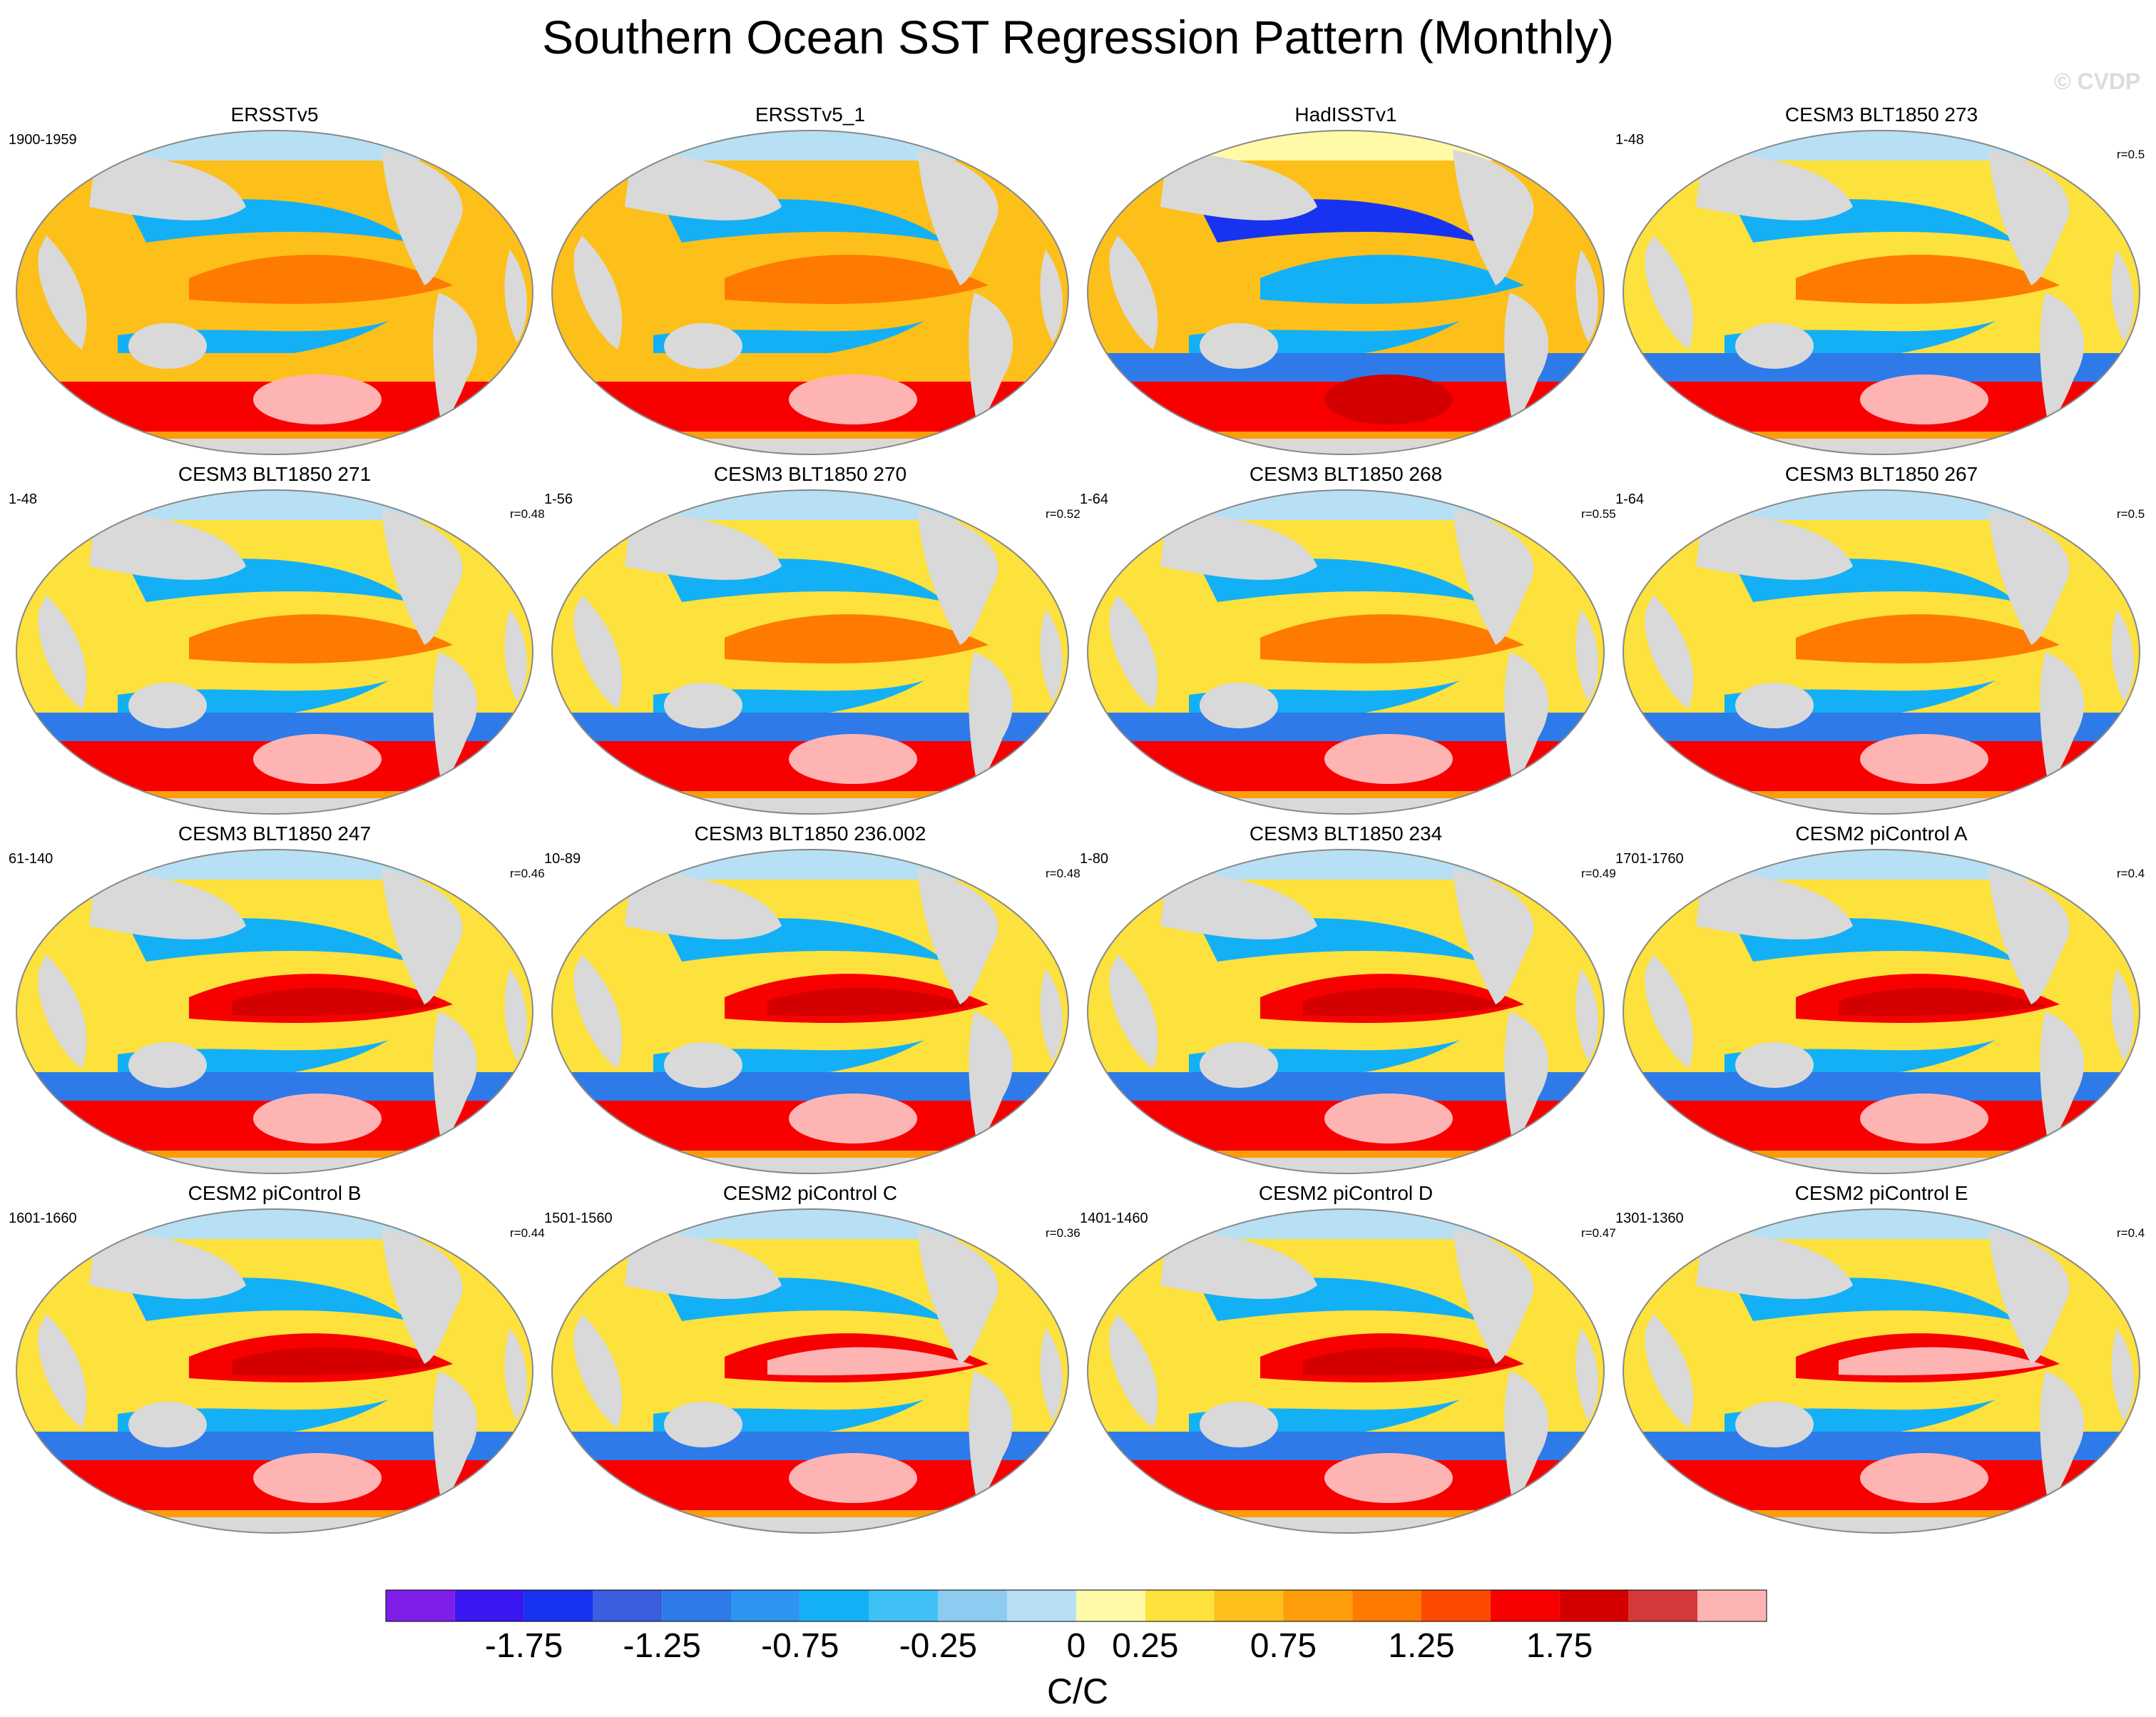 The image size is (2156, 1717). Describe the element at coordinates (1649, 859) in the screenshot. I see `panel-years: 1701-1760` at that location.